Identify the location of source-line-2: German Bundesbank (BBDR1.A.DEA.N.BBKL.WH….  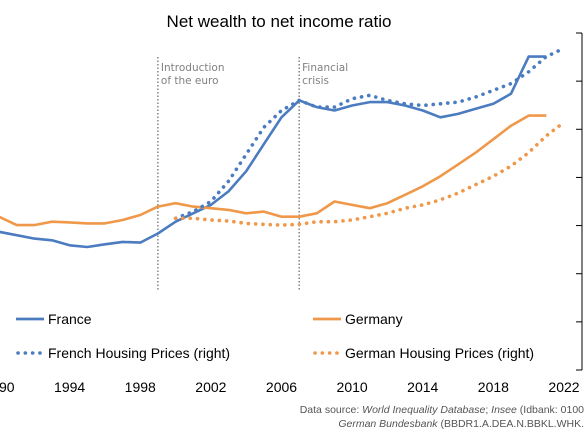
(461, 424).